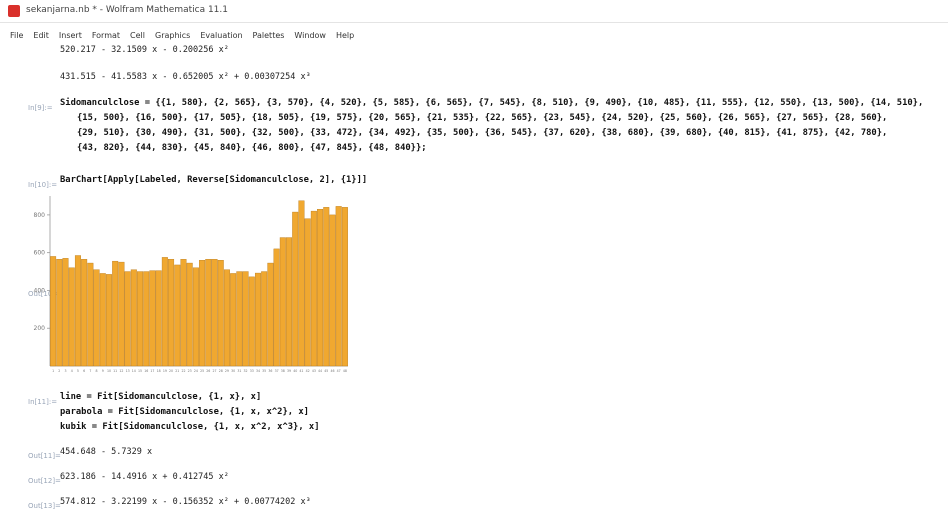 The image size is (948, 516). I want to click on x-tick-label: 14, so click(134, 371).